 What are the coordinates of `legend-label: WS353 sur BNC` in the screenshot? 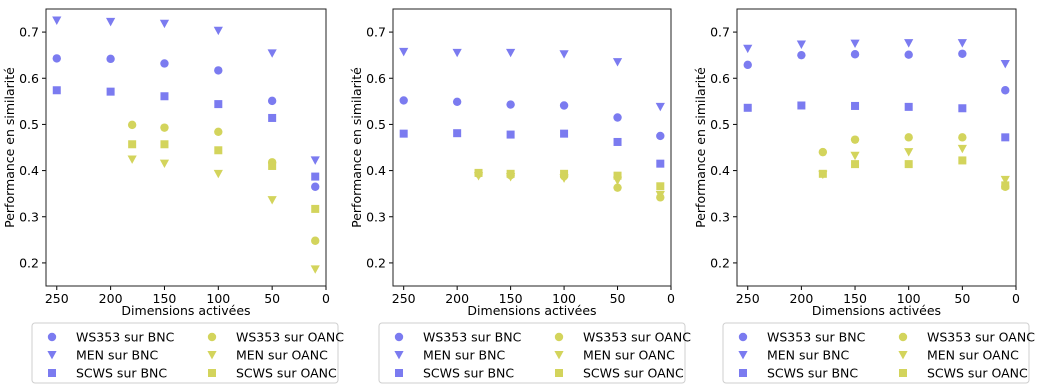 It's located at (125, 337).